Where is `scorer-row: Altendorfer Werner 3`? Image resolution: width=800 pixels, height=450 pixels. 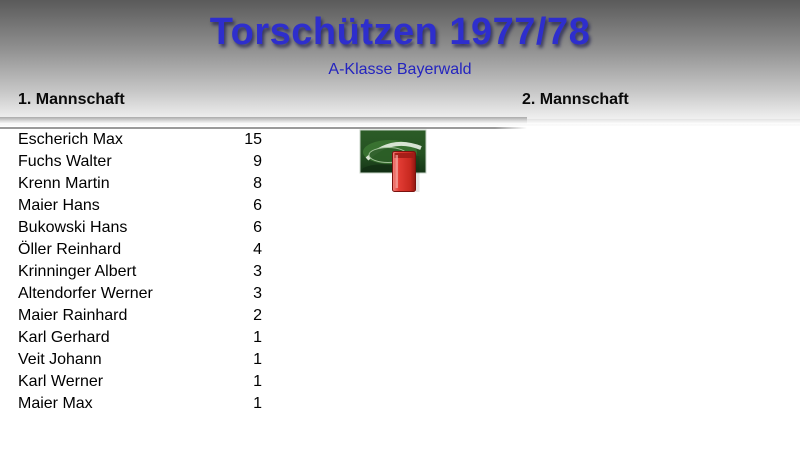
scorer-row: Altendorfer Werner 3 is located at coordinates (140, 294).